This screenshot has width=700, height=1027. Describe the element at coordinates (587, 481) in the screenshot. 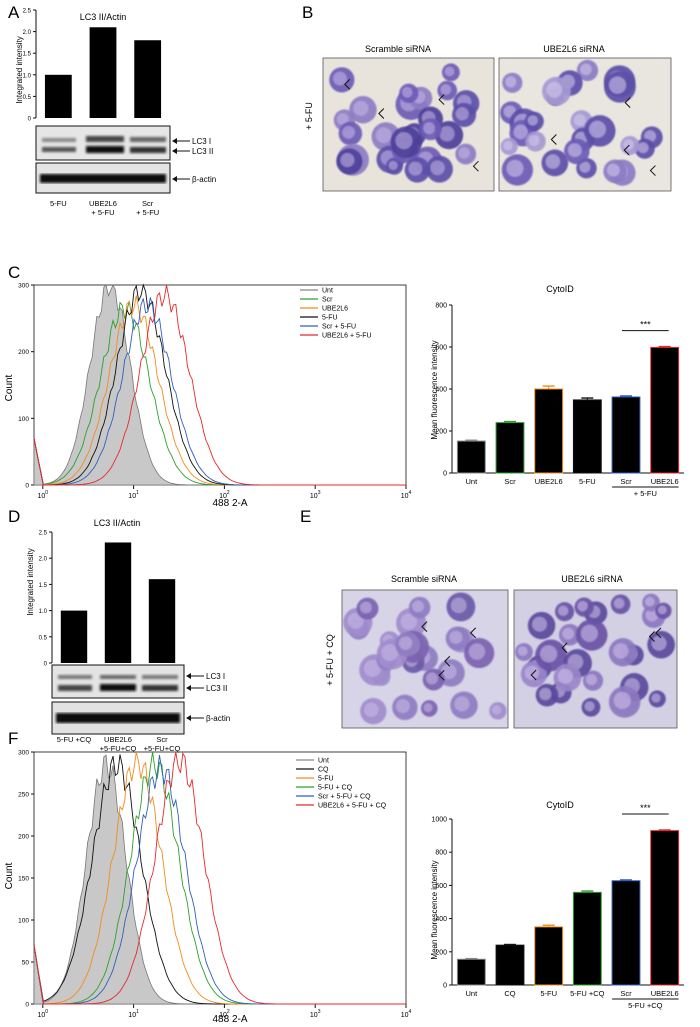

I see `xtick-label-3: 5-FU` at that location.